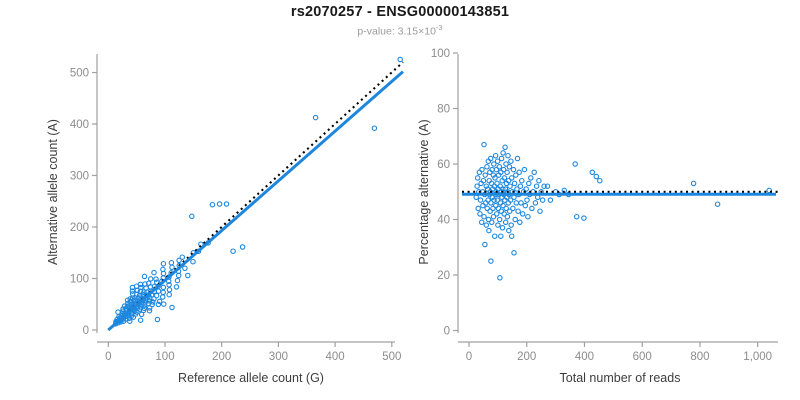 This screenshot has width=800, height=400. What do you see at coordinates (443, 110) in the screenshot?
I see `y-tick-label: 80` at bounding box center [443, 110].